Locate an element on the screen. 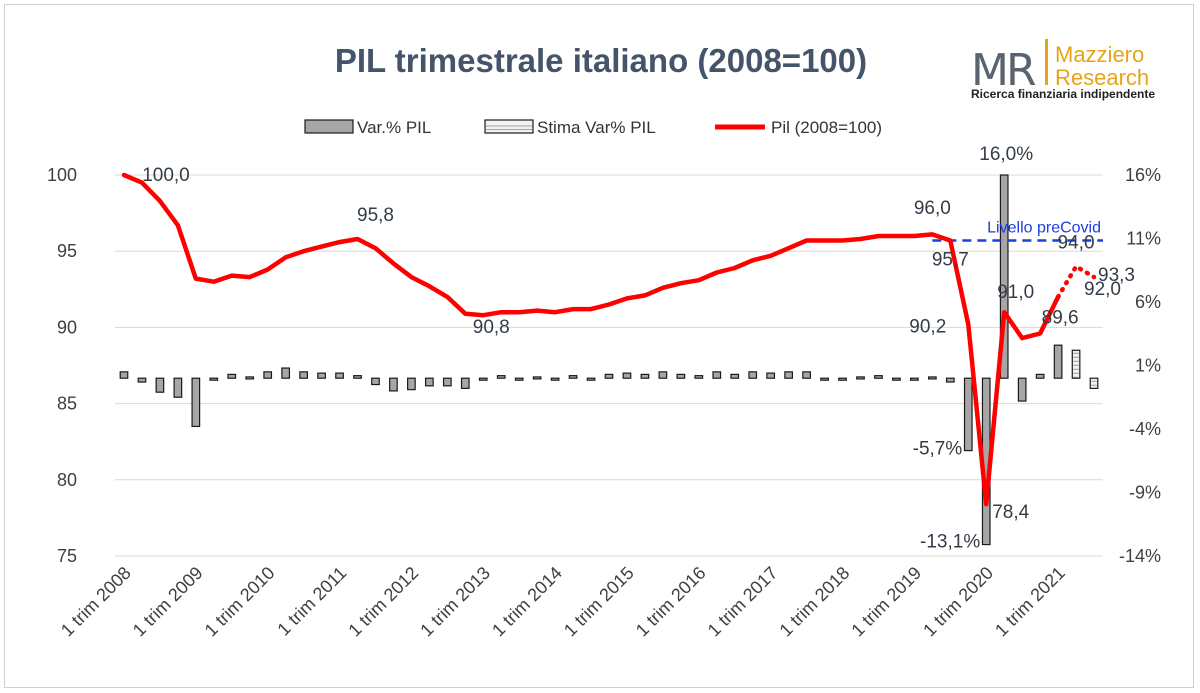 This screenshot has height=693, width=1200. data-label: 93,3 is located at coordinates (1116, 275).